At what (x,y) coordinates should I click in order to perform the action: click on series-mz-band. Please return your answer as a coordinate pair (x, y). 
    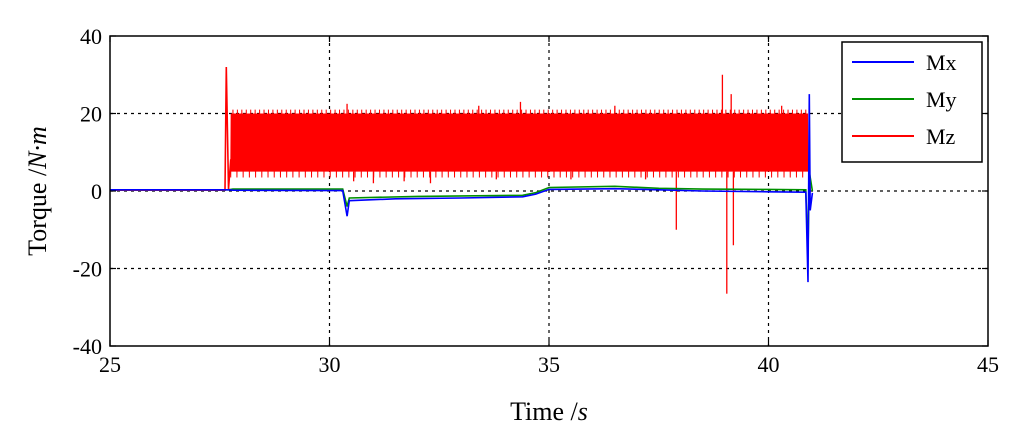
    Looking at the image, I should click on (519, 143).